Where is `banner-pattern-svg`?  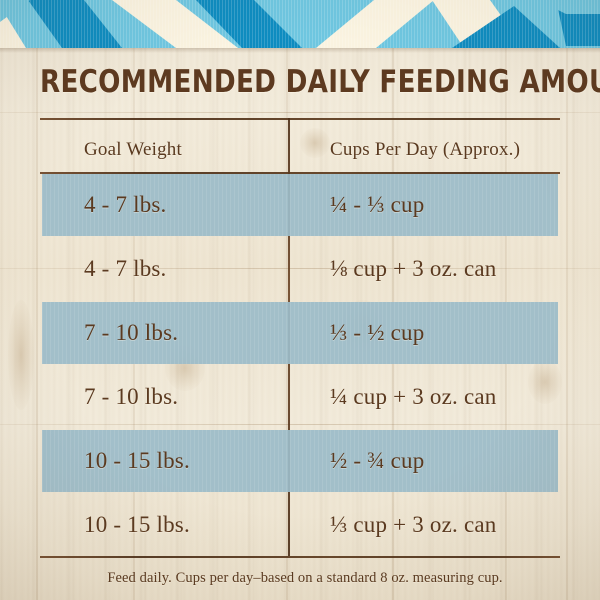 banner-pattern-svg is located at coordinates (300, 24).